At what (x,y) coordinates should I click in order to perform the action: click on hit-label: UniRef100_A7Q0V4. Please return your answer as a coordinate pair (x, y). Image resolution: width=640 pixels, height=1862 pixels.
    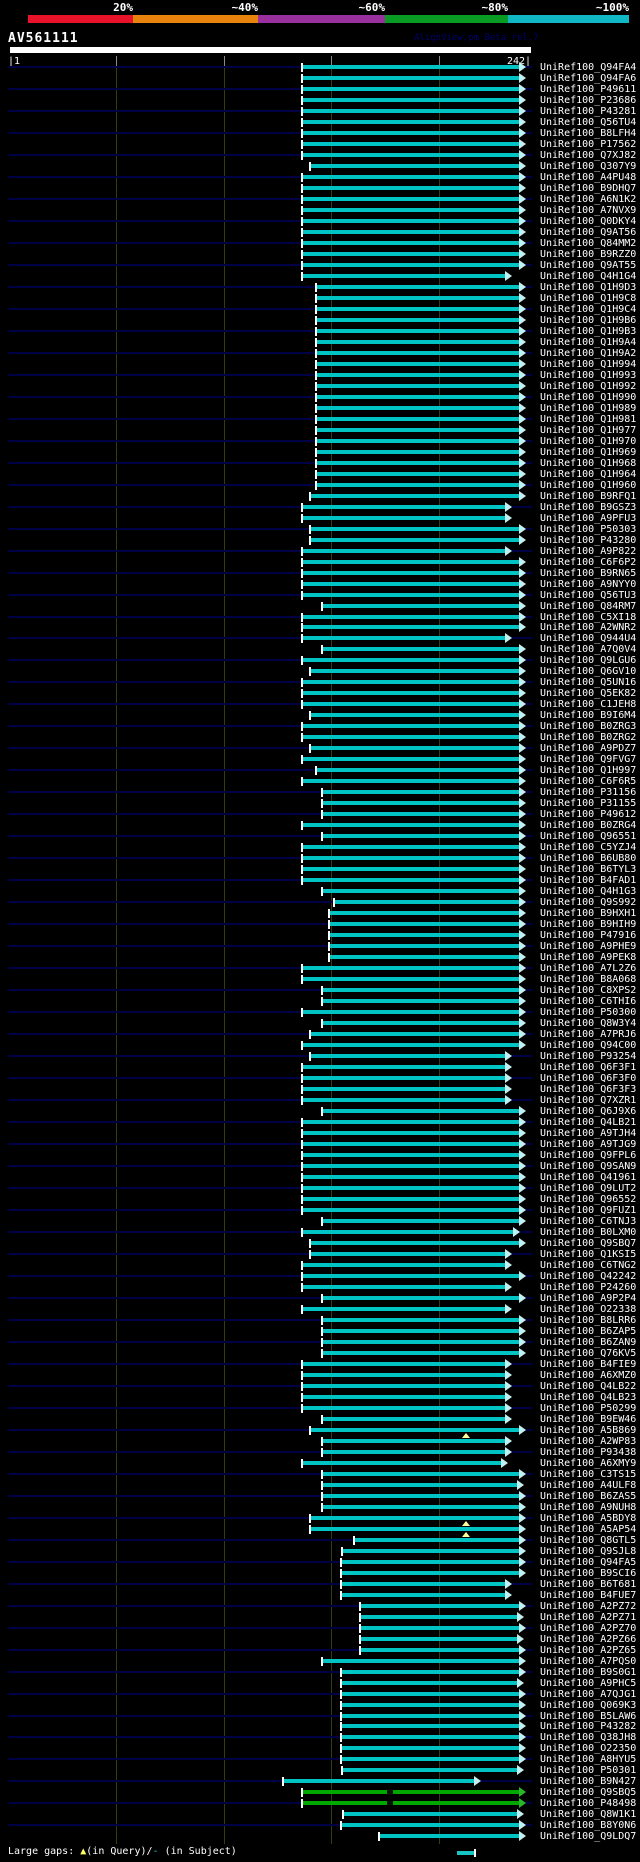
    Looking at the image, I should click on (588, 649).